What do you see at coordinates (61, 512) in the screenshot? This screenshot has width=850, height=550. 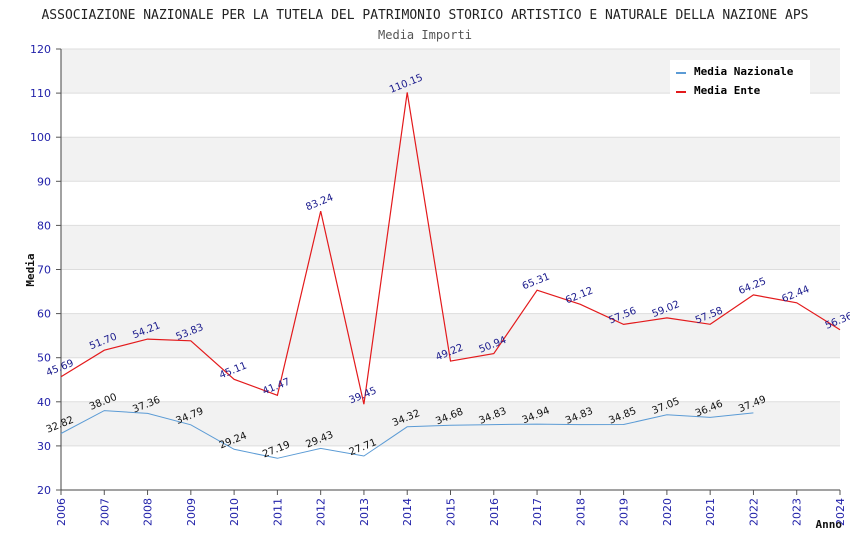 I see `x-tick-label: 2006` at bounding box center [61, 512].